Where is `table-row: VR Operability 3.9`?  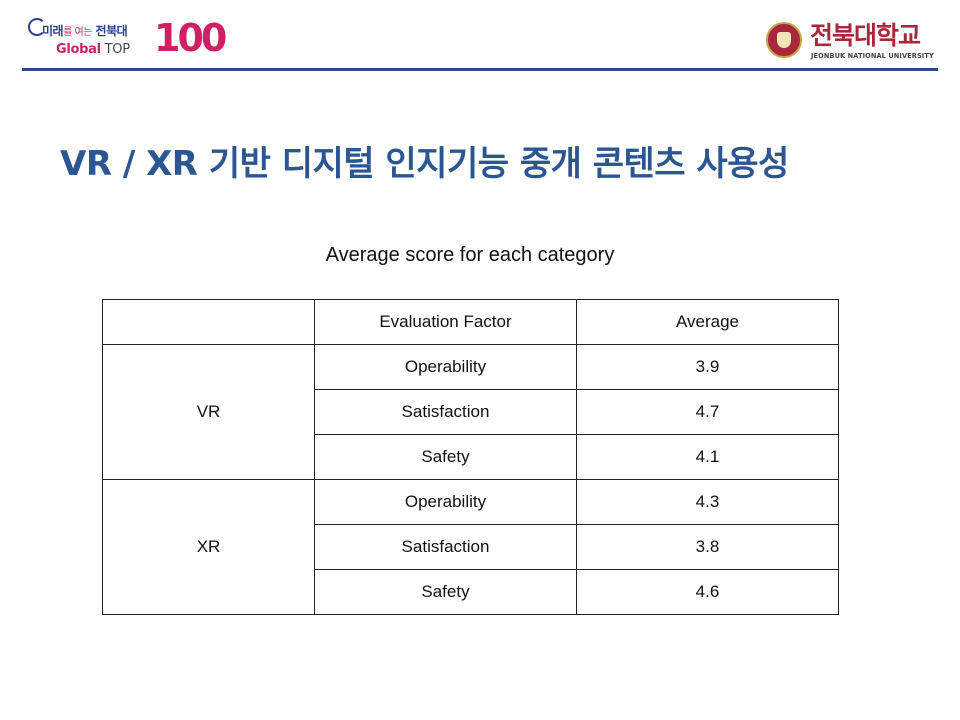 table-row: VR Operability 3.9 is located at coordinates (470, 412).